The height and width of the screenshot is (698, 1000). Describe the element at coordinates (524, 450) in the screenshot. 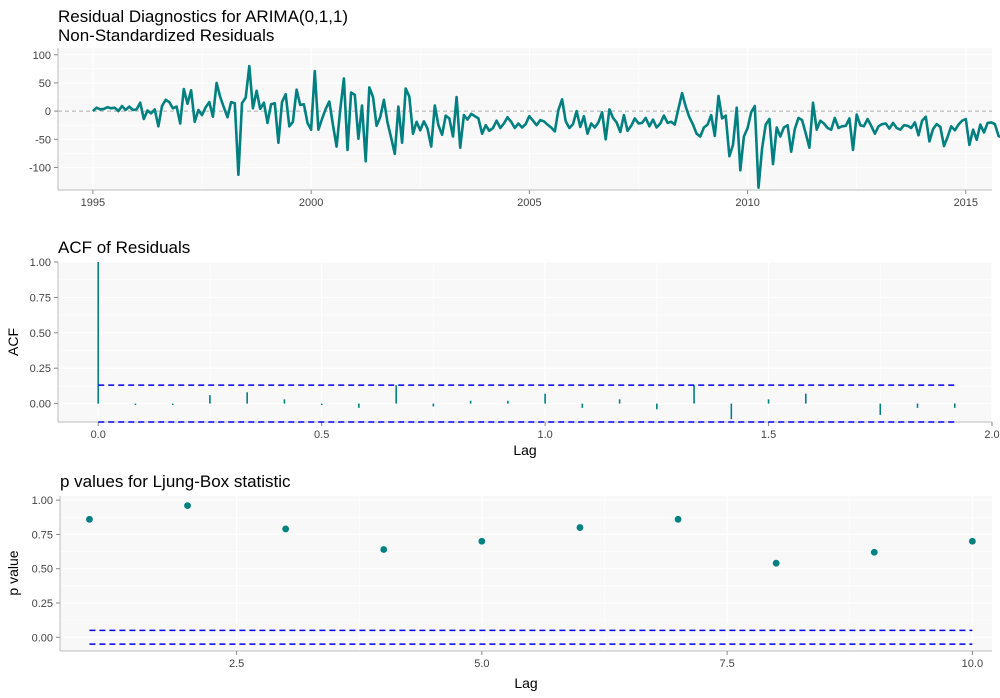

I see `acf-x-axis-label: Lag` at that location.